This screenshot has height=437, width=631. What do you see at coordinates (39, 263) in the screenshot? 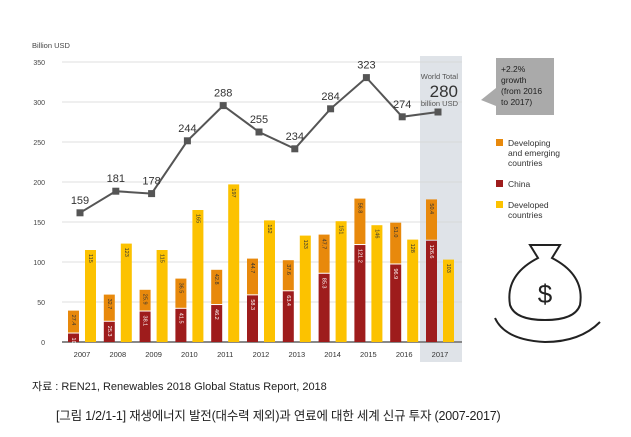
I see `y-tick-label: 100` at bounding box center [39, 263].